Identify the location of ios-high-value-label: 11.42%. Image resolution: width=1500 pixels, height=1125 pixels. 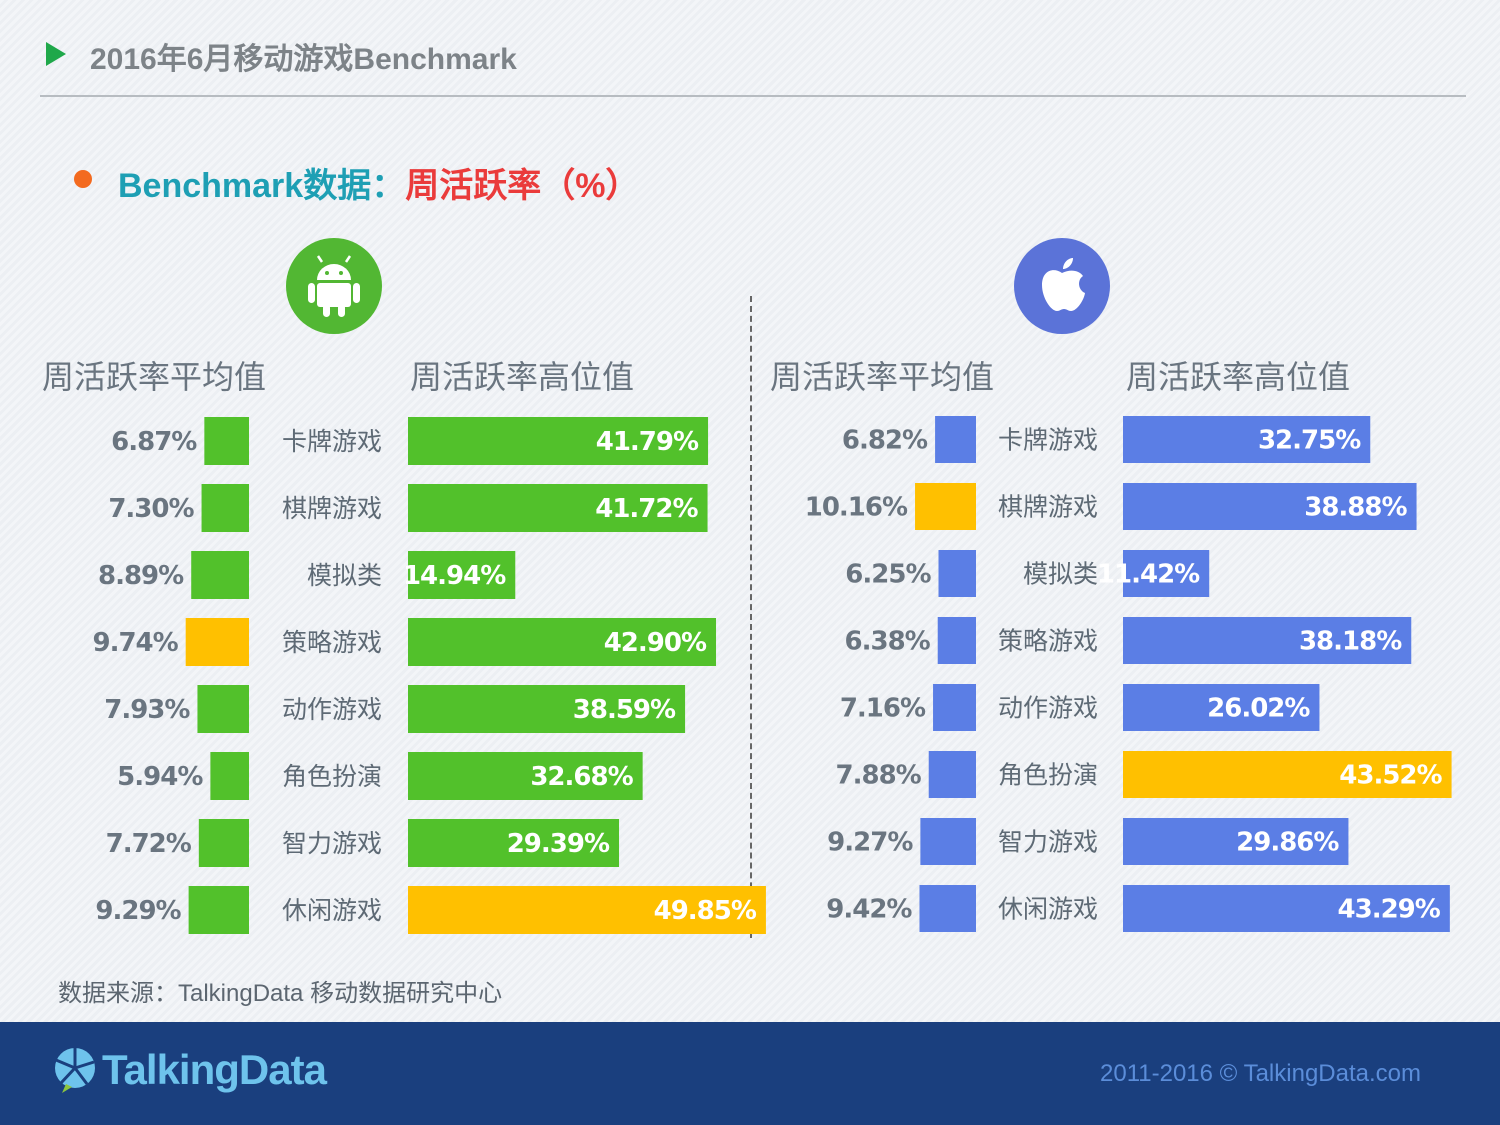
(1148, 575).